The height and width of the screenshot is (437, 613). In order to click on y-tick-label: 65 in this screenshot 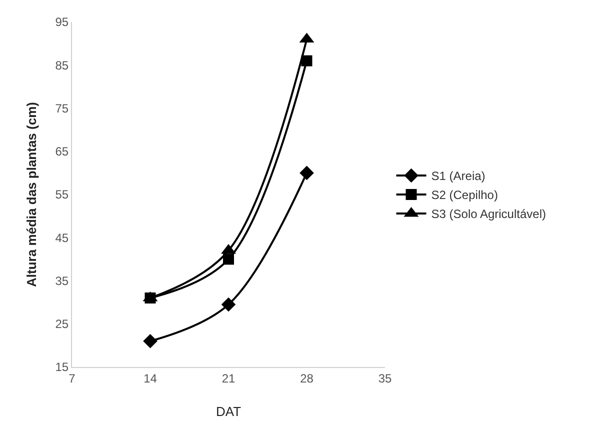, I will do `click(62, 151)`.